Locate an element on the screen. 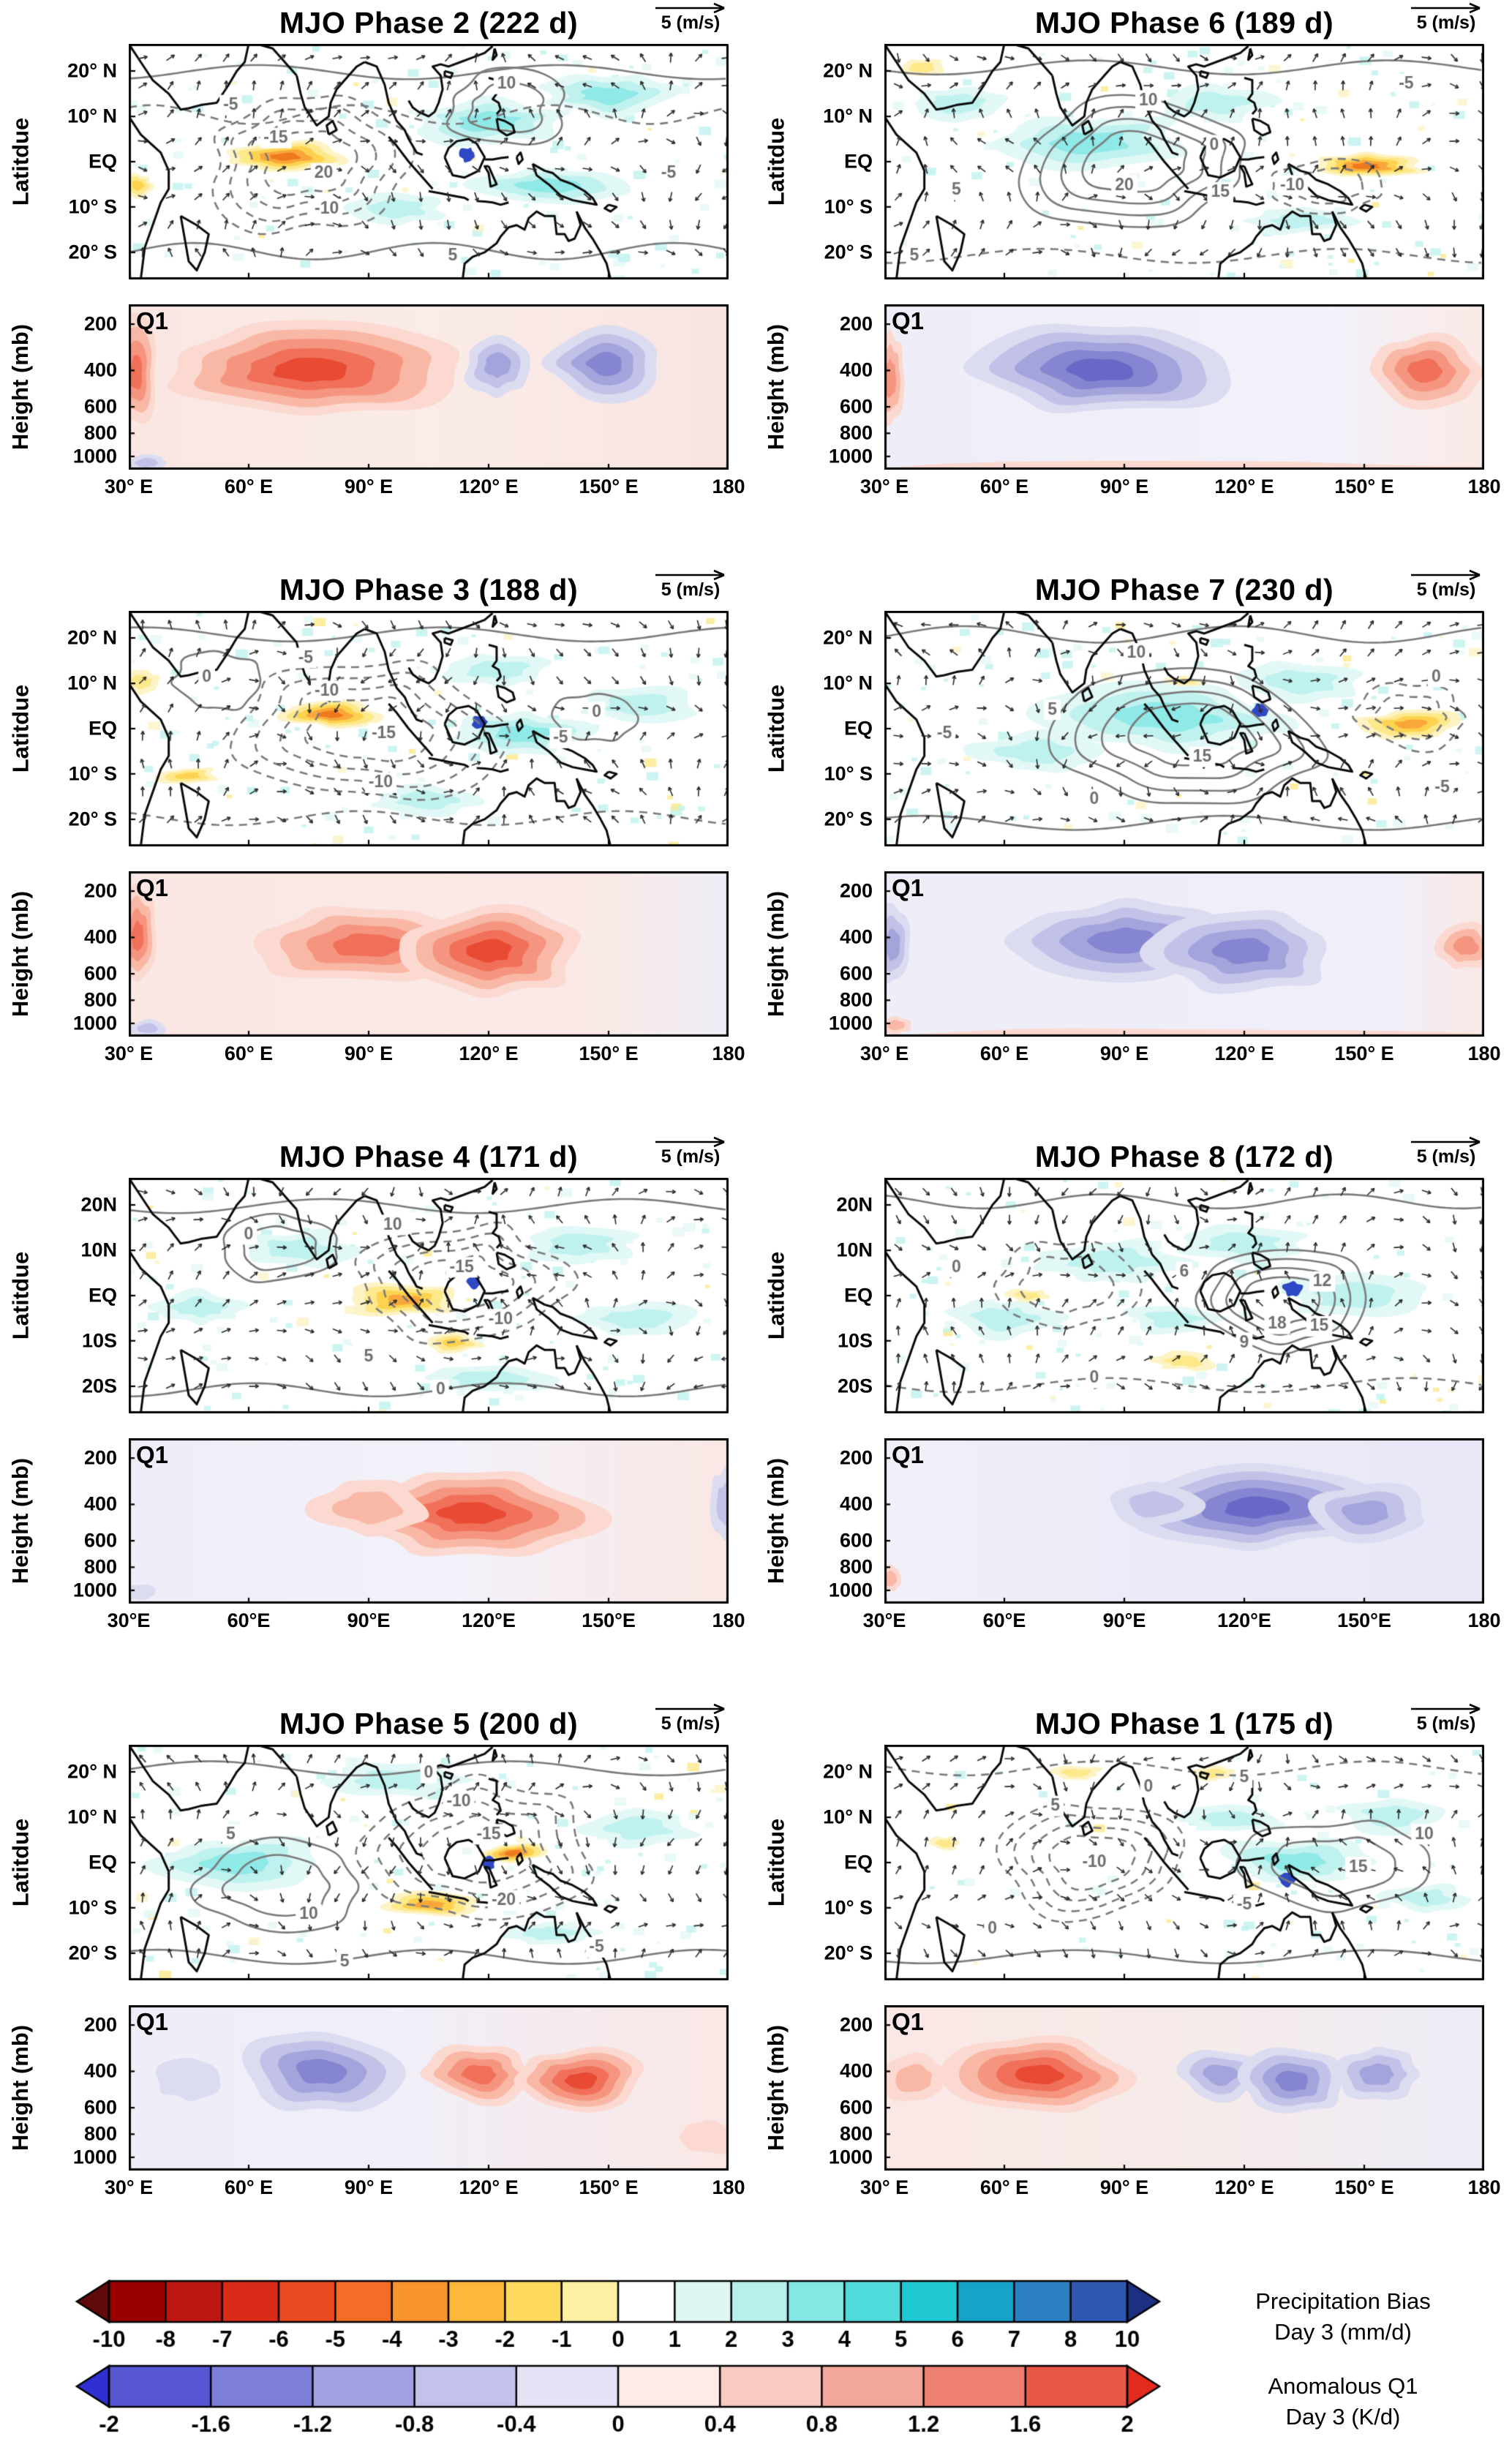  q1-colorbar is located at coordinates (618, 2401).